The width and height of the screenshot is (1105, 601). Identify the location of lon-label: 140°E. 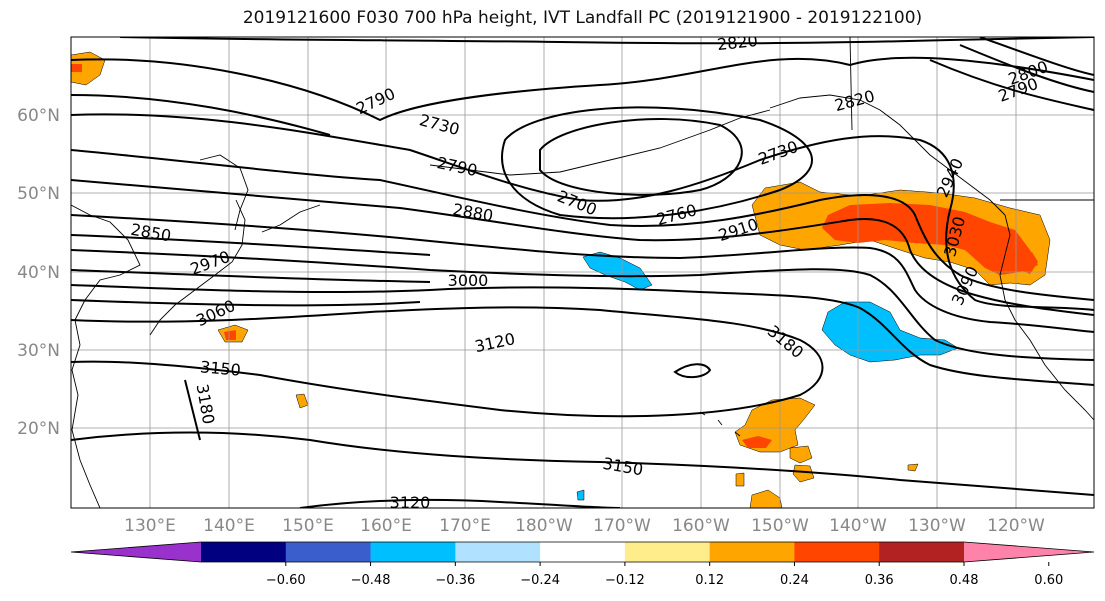
(229, 526).